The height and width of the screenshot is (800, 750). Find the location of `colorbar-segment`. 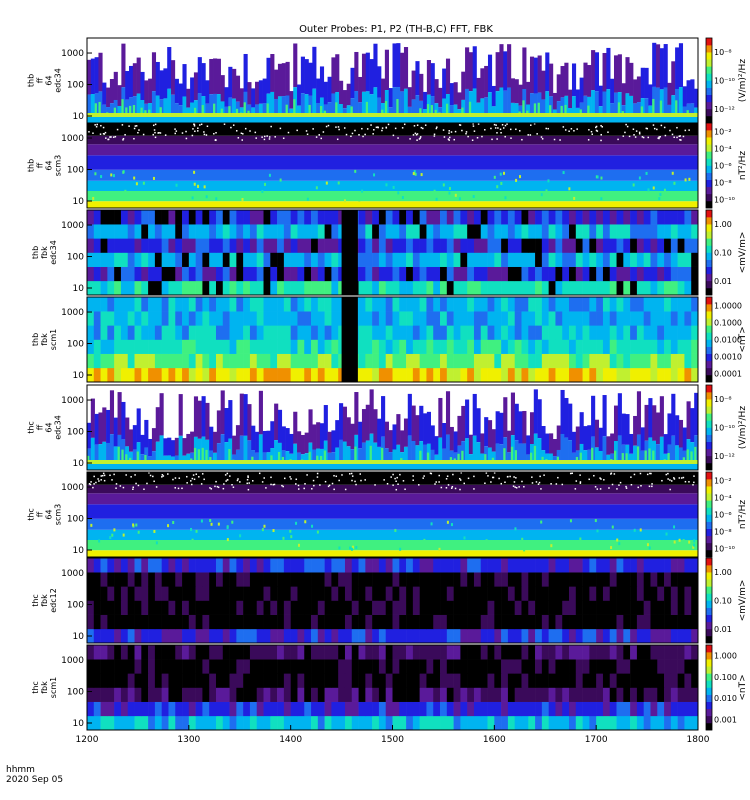

colorbar-segment is located at coordinates (709, 598).